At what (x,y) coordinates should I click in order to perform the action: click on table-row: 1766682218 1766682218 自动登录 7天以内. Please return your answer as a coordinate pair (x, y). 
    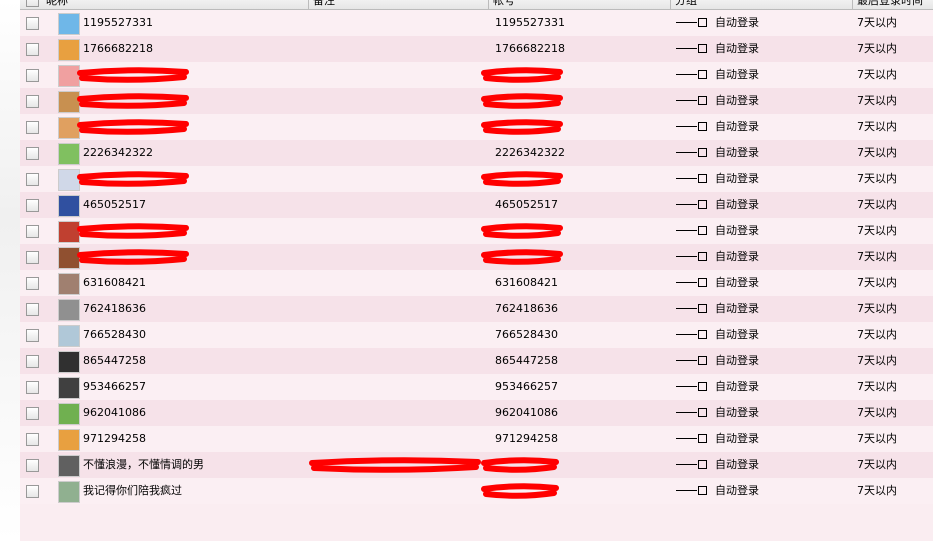
    Looking at the image, I should click on (476, 49).